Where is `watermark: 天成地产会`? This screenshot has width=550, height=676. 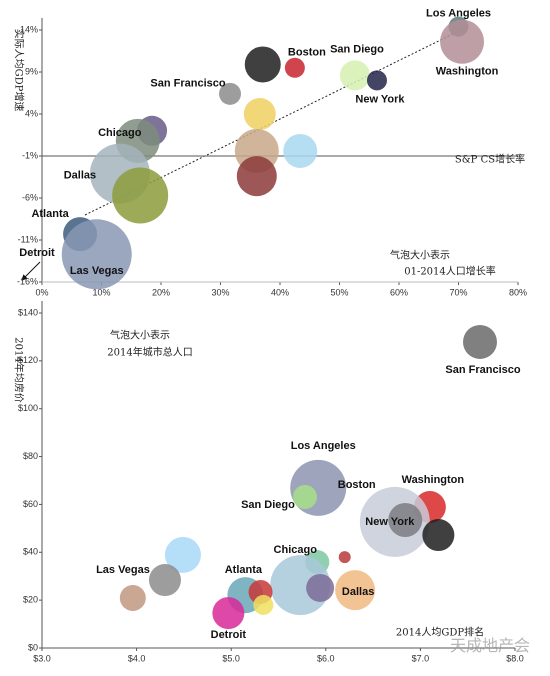
watermark: 天成地产会 is located at coordinates (490, 646).